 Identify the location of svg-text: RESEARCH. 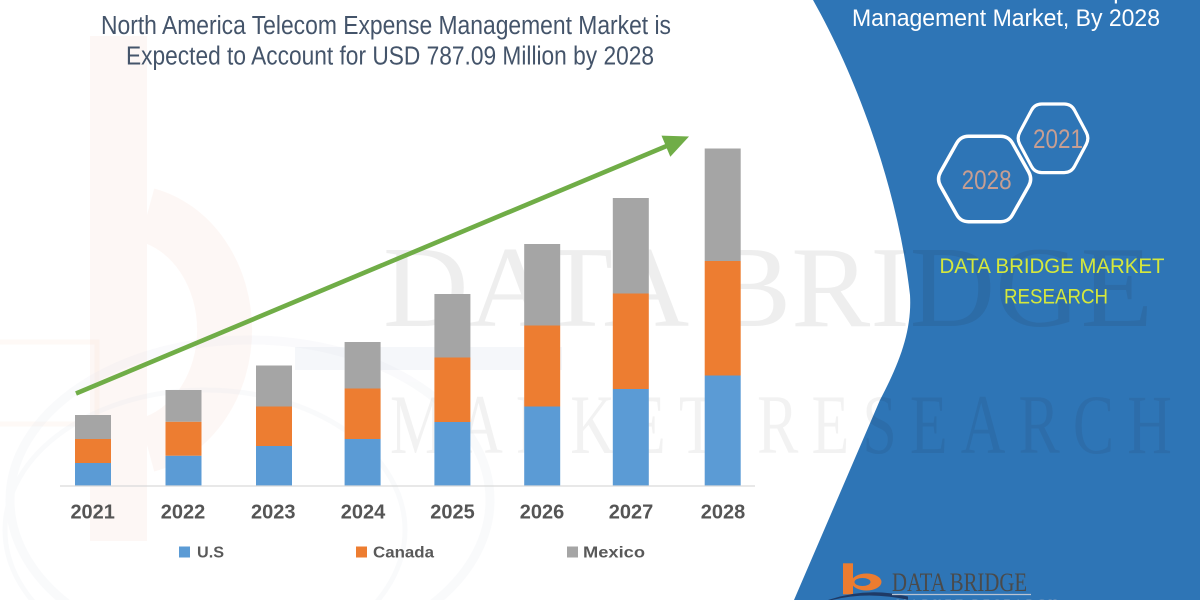
(1056, 297).